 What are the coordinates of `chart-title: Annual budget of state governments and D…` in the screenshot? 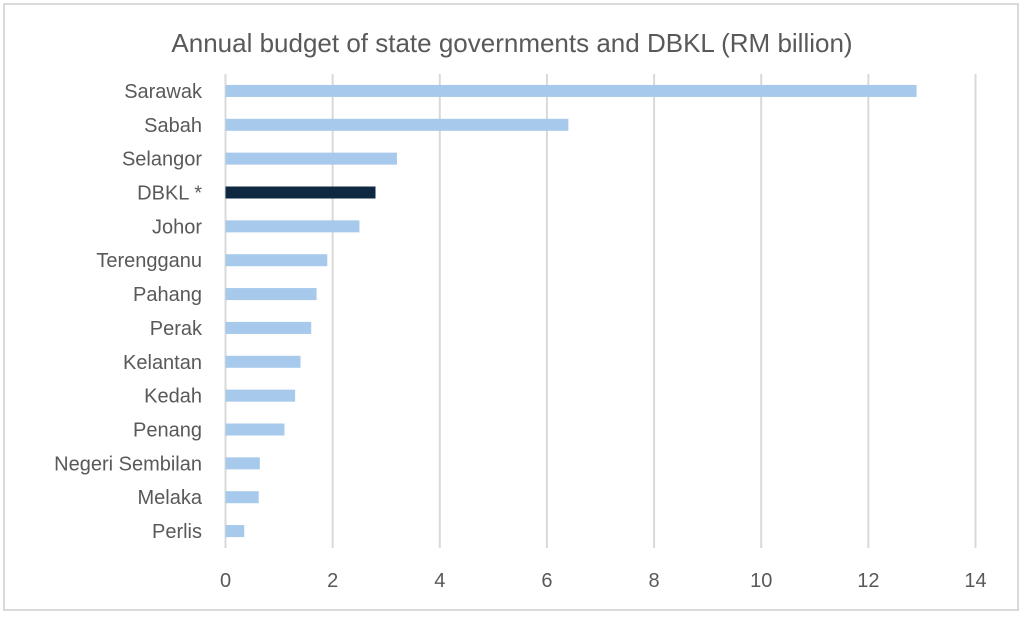 It's located at (511, 43).